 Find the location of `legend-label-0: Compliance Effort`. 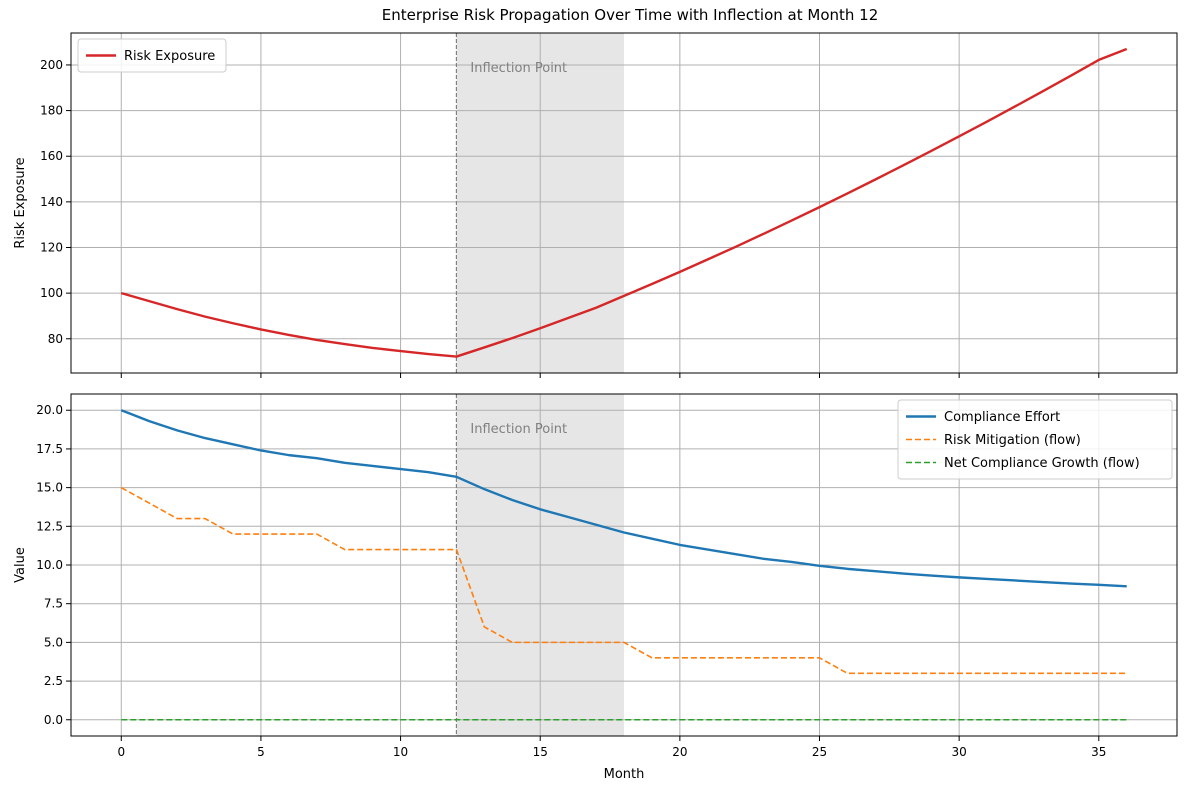

legend-label-0: Compliance Effort is located at coordinates (1002, 417).